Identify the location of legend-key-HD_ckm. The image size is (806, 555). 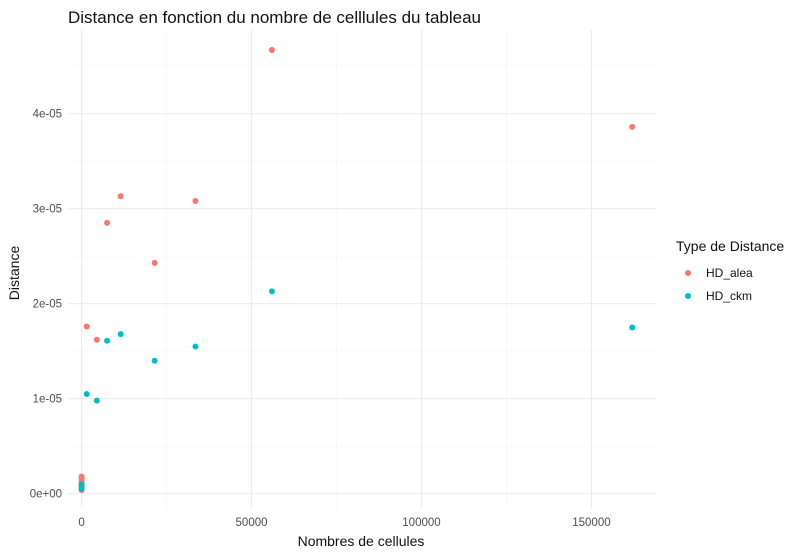
(688, 296).